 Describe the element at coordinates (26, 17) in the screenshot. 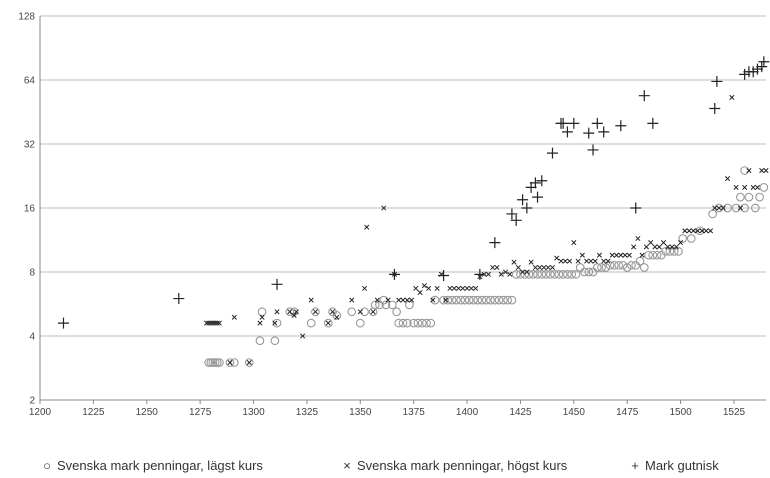

I see `y-tick-label: 128` at that location.